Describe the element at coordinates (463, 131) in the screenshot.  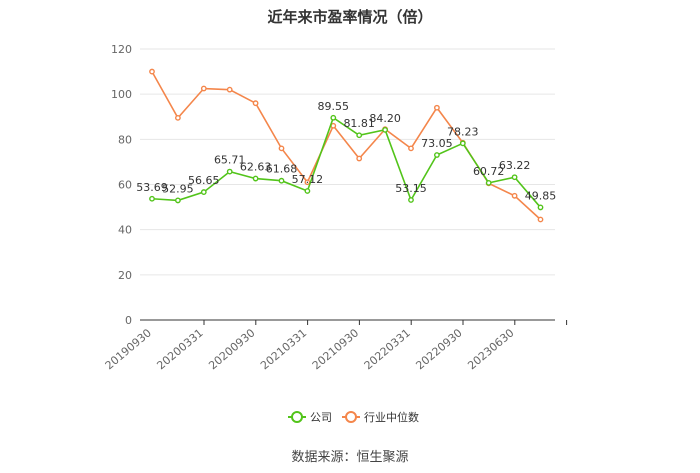
I see `data-label: 78.23` at that location.